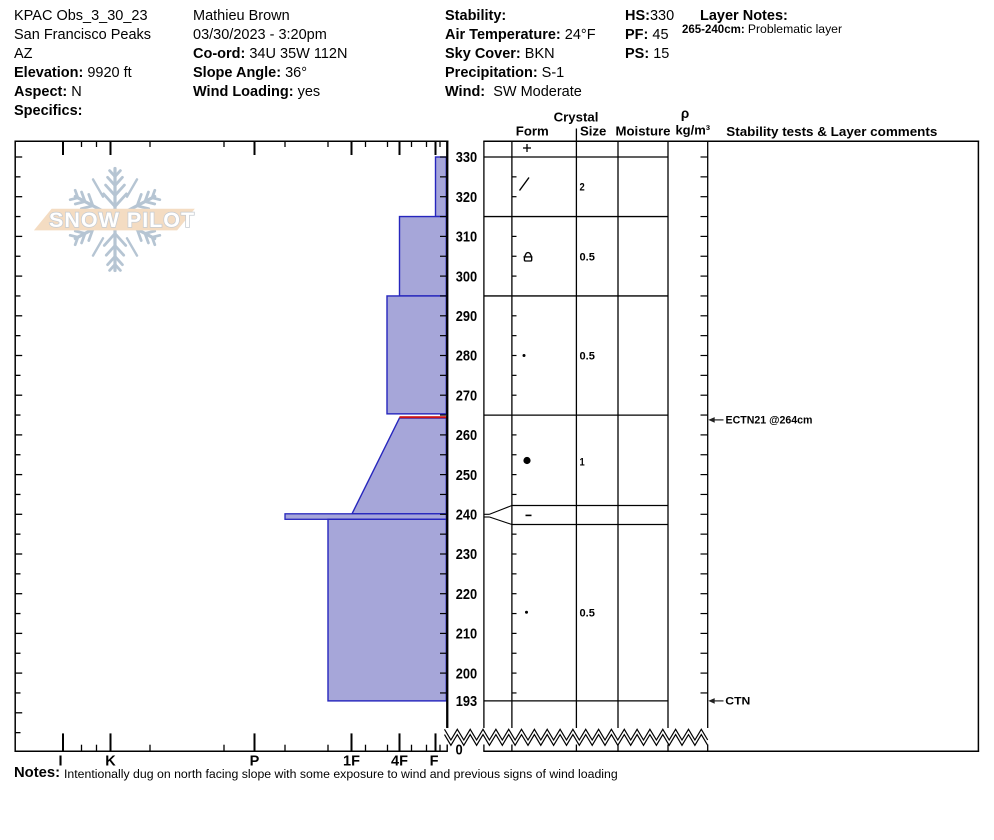 This screenshot has width=994, height=840. I want to click on svg-text: ECTN21 @264cm, so click(769, 420).